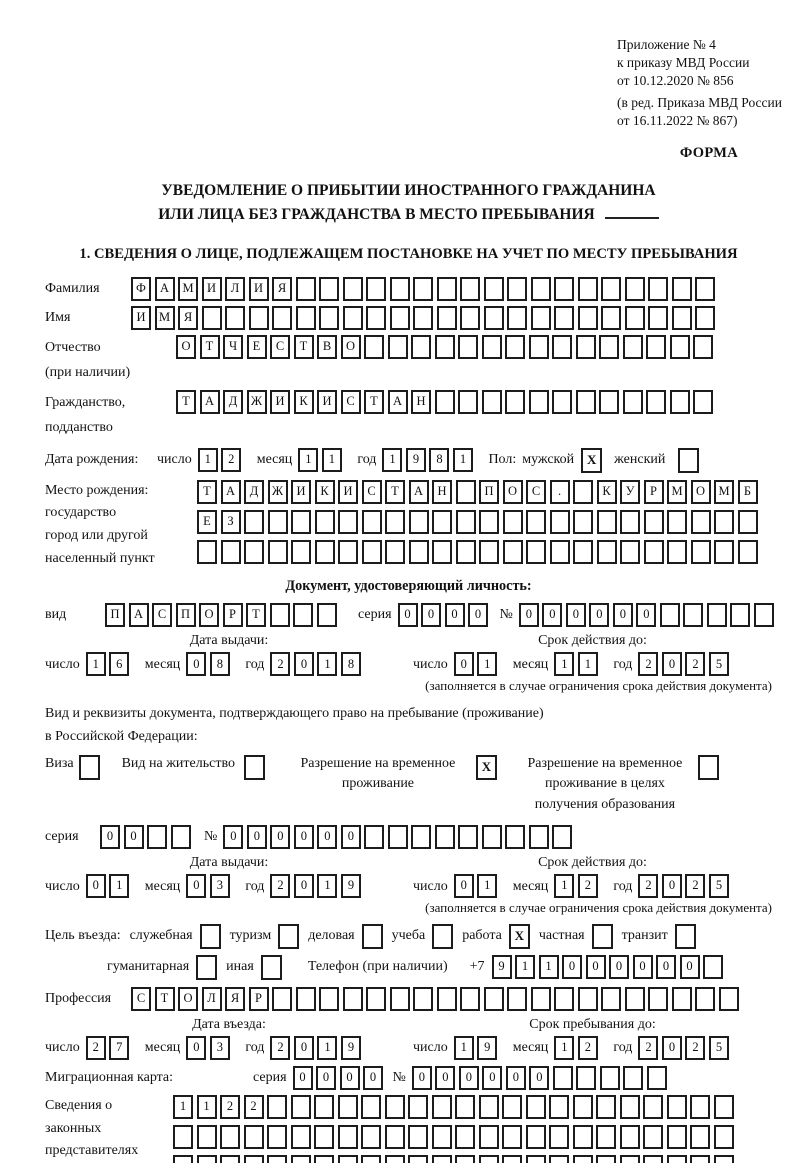 The image size is (800, 1163). Describe the element at coordinates (630, 491) in the screenshot. I see `char-cell: У` at that location.